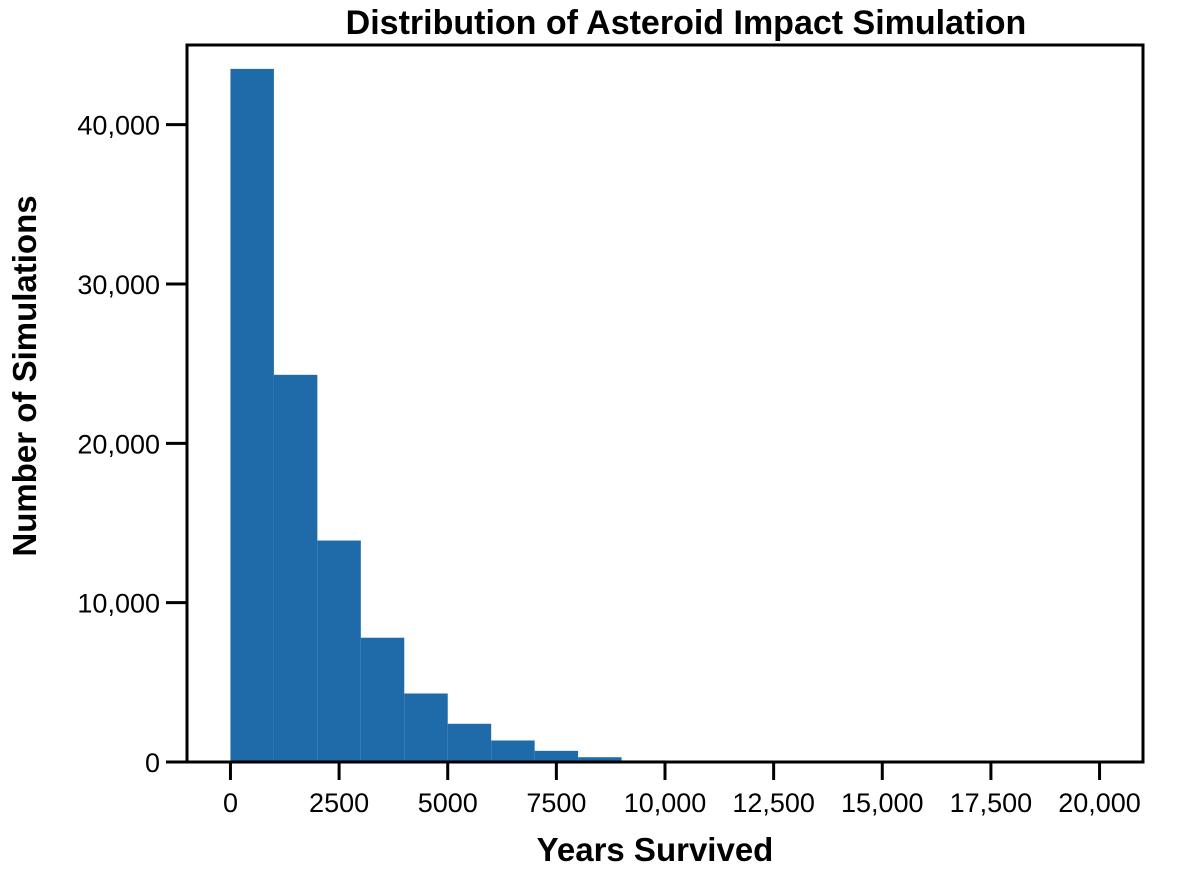  Describe the element at coordinates (24, 375) in the screenshot. I see `y-axis-label: Number of Simulations` at that location.